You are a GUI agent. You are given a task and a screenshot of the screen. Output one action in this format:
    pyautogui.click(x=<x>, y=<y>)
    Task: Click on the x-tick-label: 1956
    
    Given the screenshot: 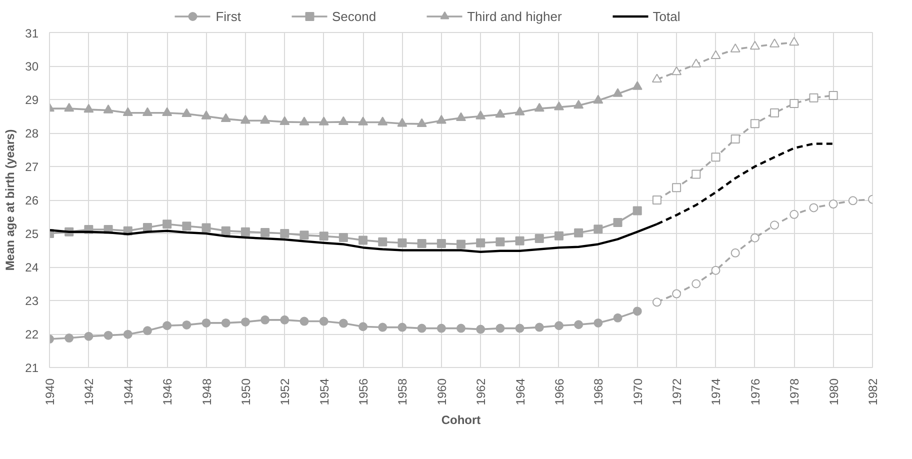 What is the action you would take?
    pyautogui.click(x=363, y=392)
    